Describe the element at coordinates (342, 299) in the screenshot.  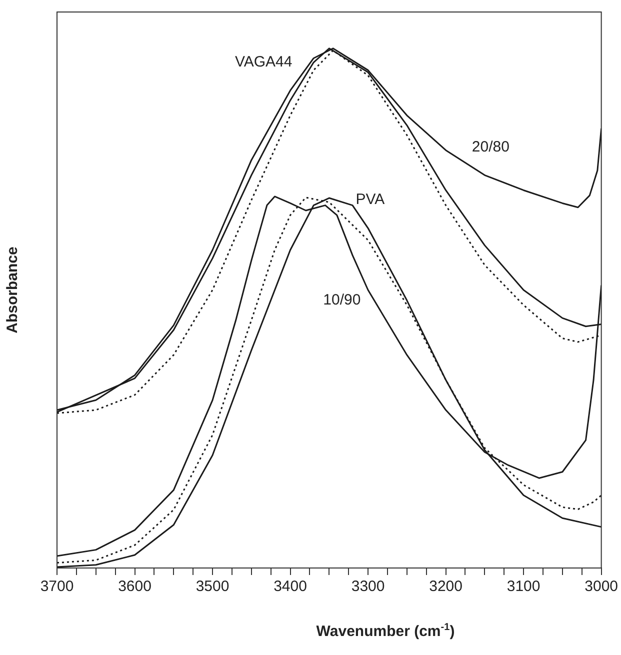
I see `series-label: 10/90` at that location.